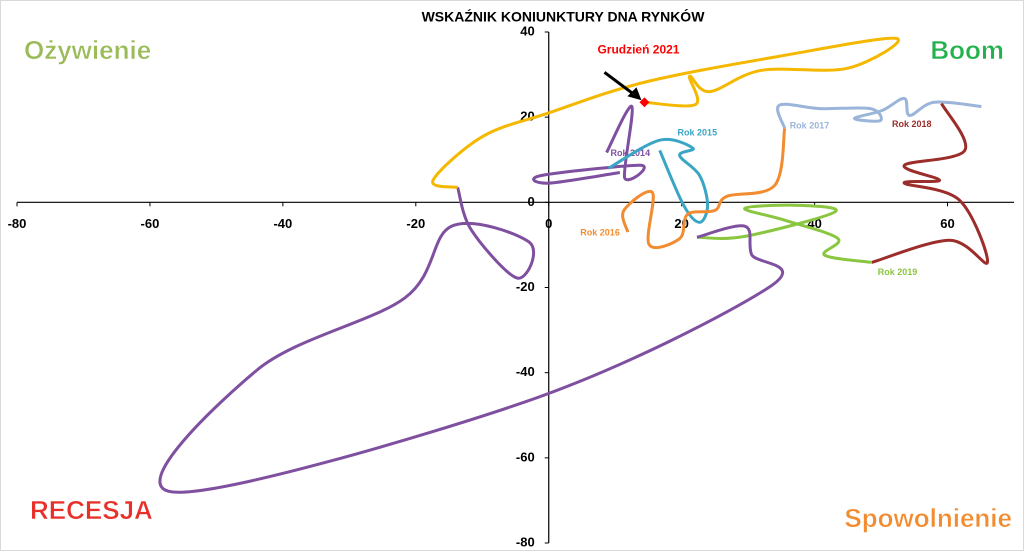 Image resolution: width=1024 pixels, height=551 pixels. What do you see at coordinates (620, 84) in the screenshot?
I see `annotation-arrow` at bounding box center [620, 84].